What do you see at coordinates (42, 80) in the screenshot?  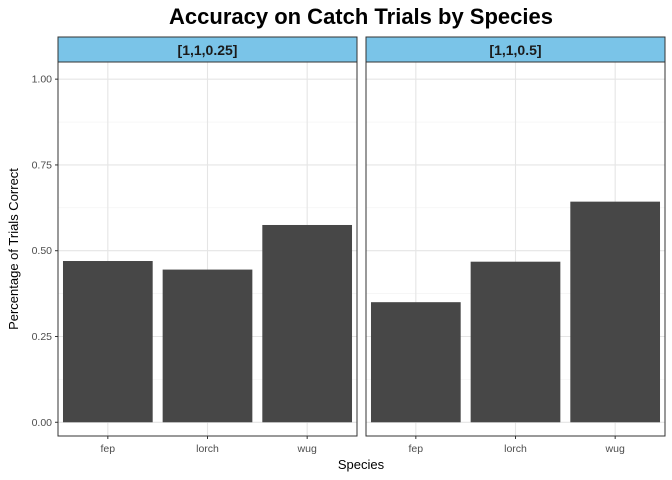 I see `y-tick-label: 1.00` at bounding box center [42, 80].